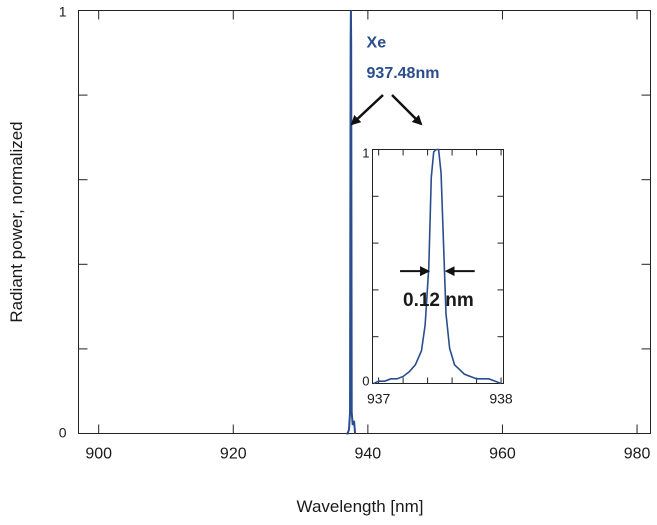 The height and width of the screenshot is (525, 657). Describe the element at coordinates (368, 454) in the screenshot. I see `x-tick-label: 940` at that location.